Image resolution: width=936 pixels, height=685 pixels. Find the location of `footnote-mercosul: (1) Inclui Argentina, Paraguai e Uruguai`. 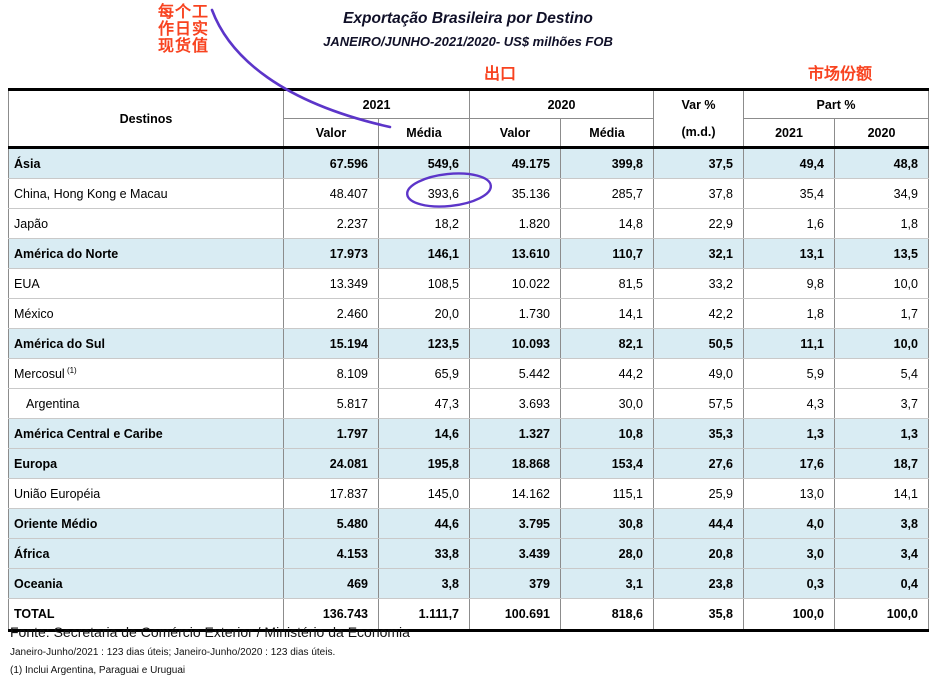

footnote-mercosul: (1) Inclui Argentina, Paraguai e Uruguai is located at coordinates (98, 670).